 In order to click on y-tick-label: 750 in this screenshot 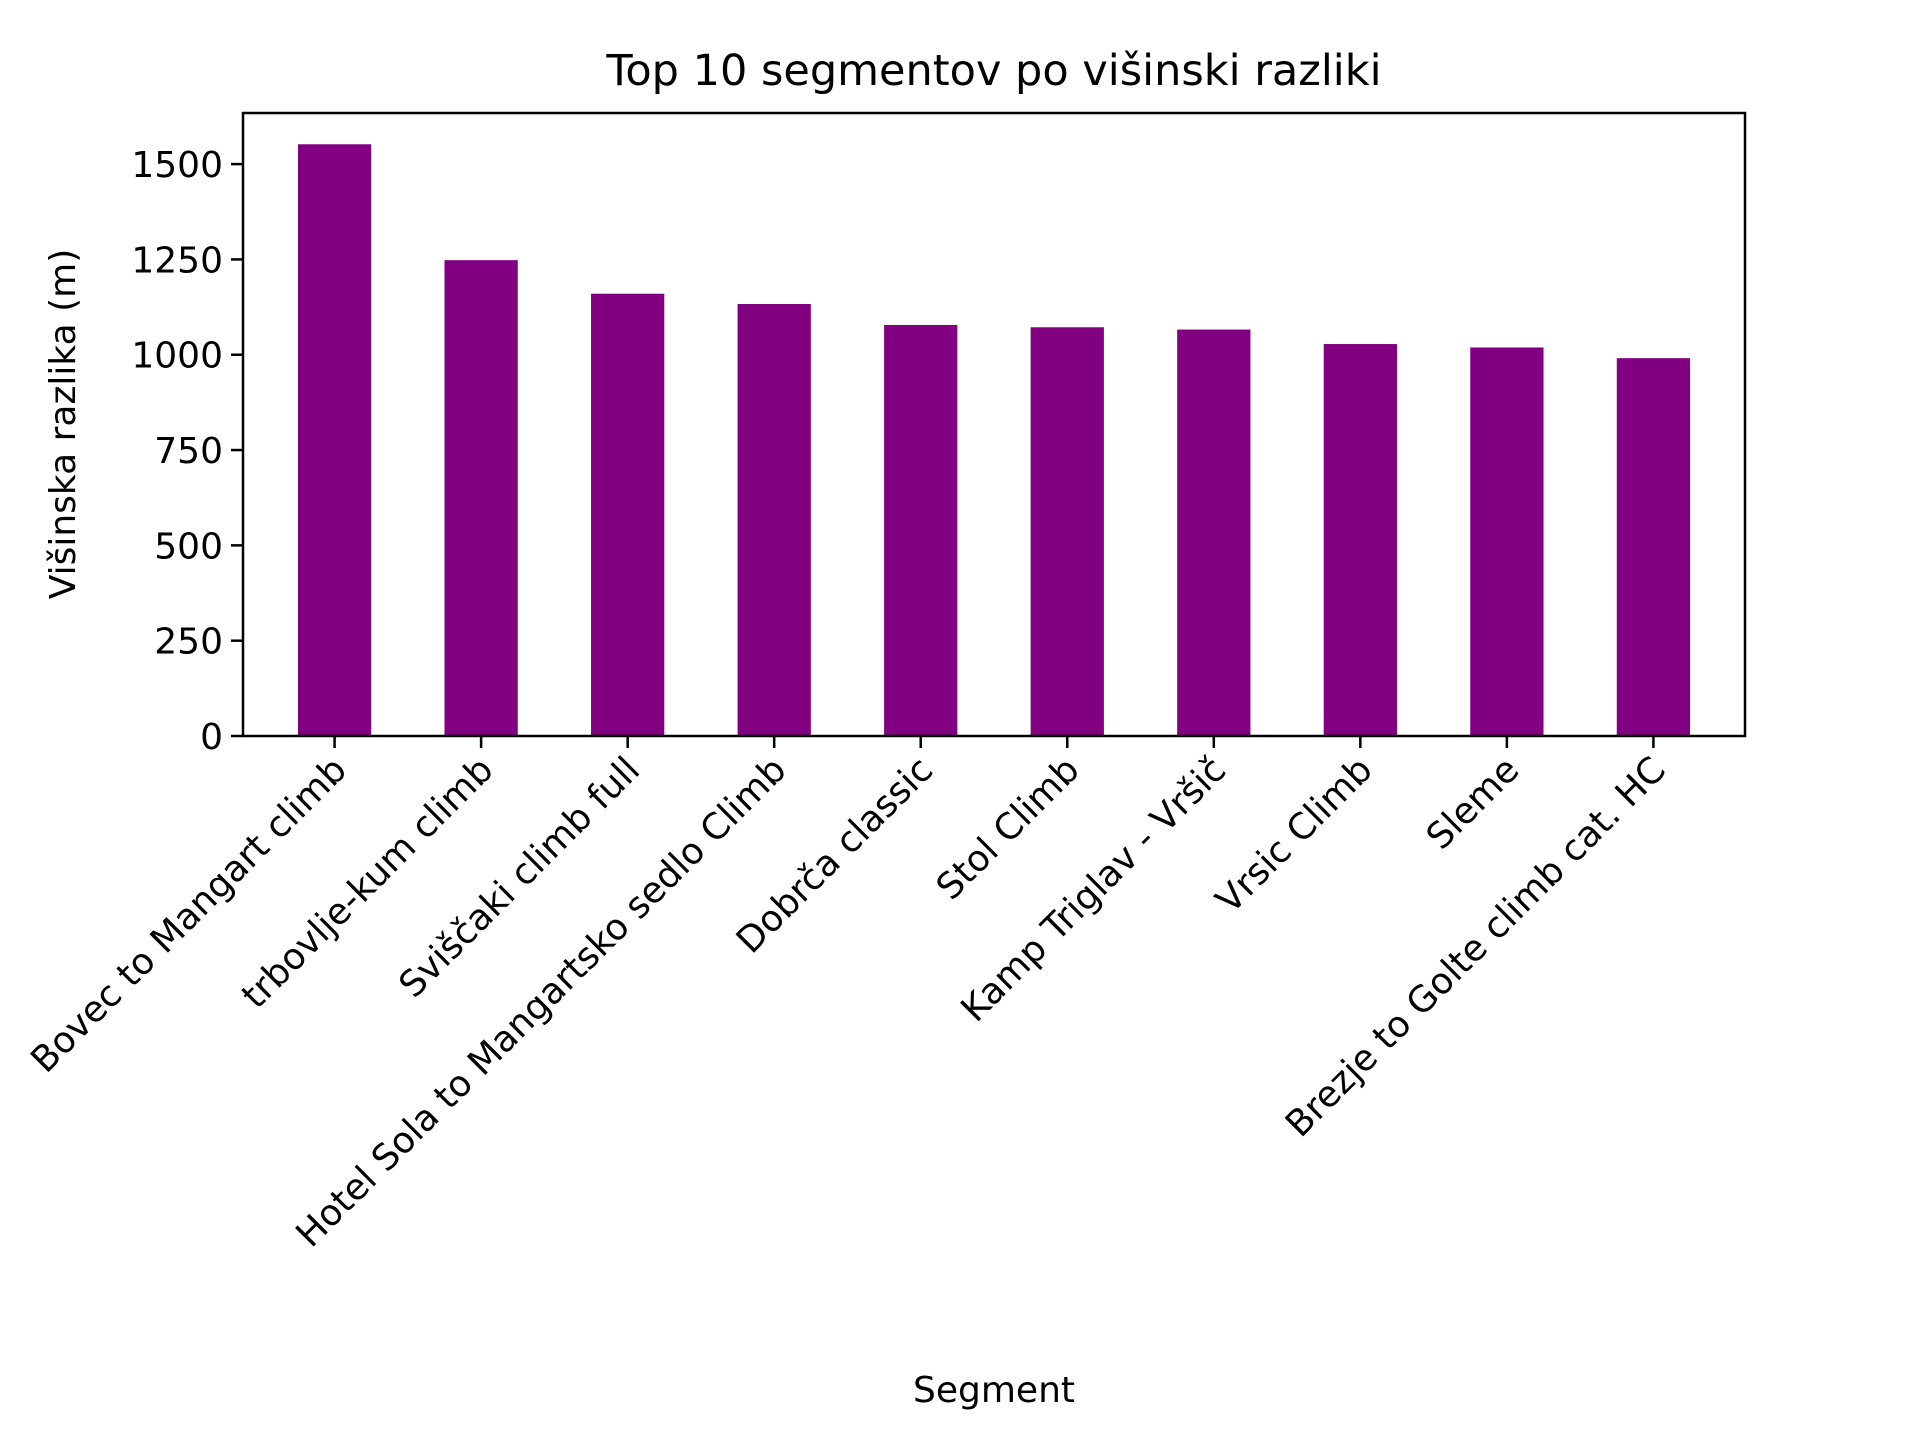, I will do `click(188, 451)`.